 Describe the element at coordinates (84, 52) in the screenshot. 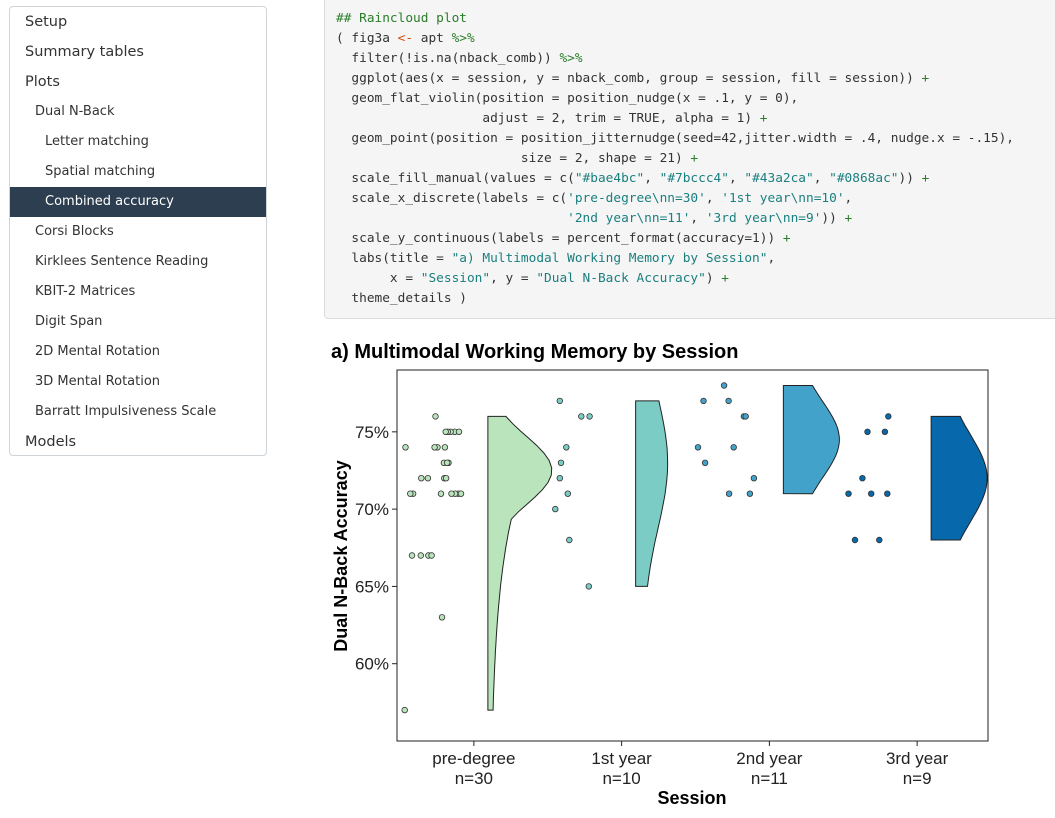

I see `toc-item: Summary tables` at that location.